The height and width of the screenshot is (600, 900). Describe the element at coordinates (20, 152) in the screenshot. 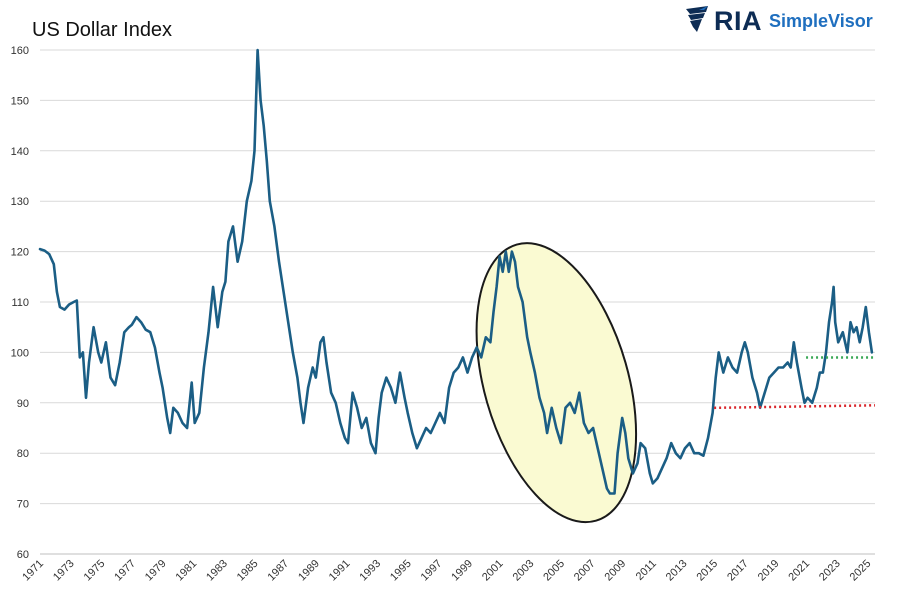

I see `y-tick-label: 140` at that location.